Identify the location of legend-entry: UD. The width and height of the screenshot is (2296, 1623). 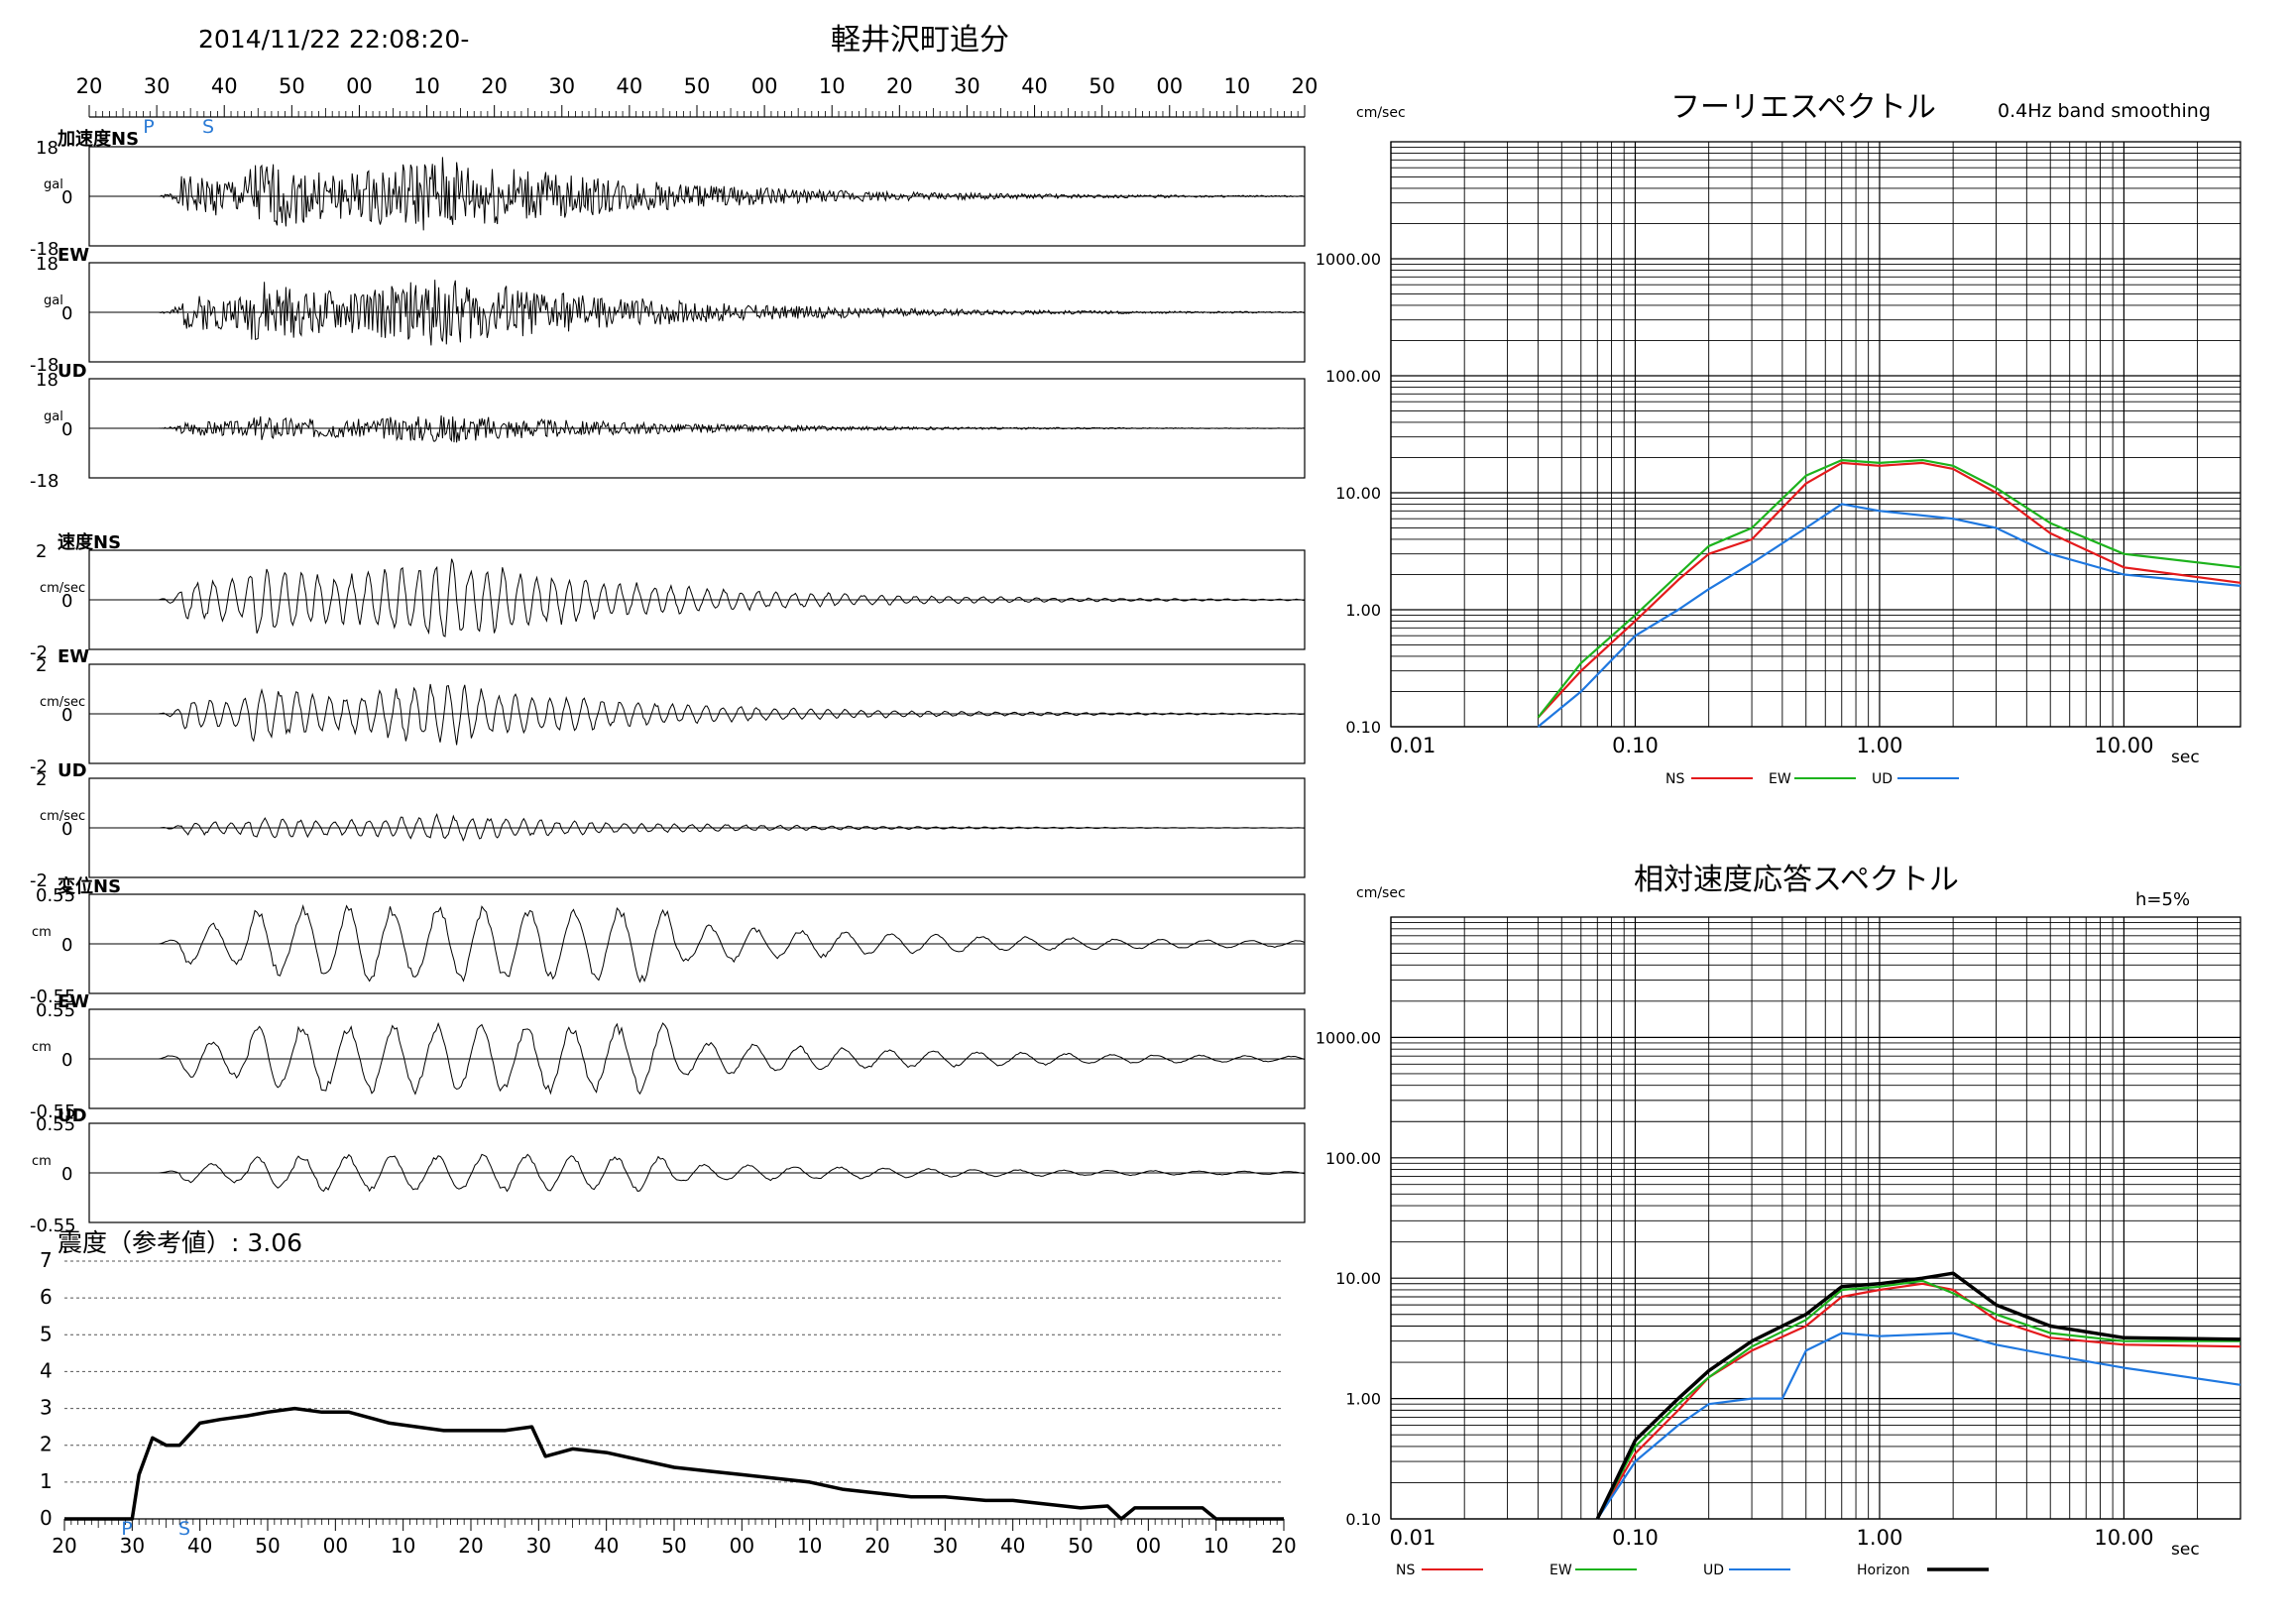
(1916, 779).